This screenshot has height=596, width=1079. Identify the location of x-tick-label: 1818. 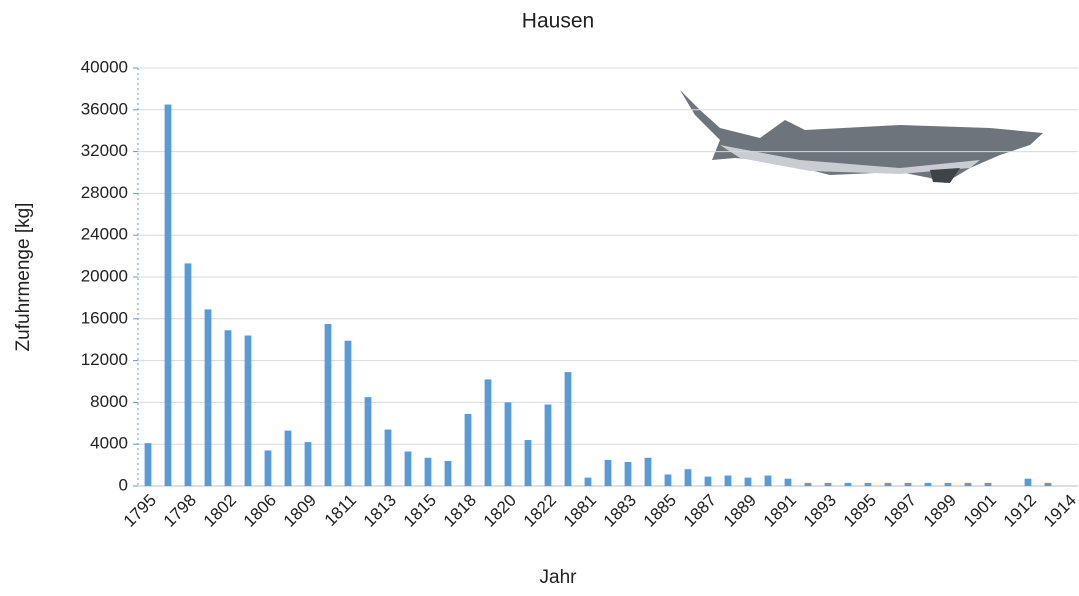
(460, 511).